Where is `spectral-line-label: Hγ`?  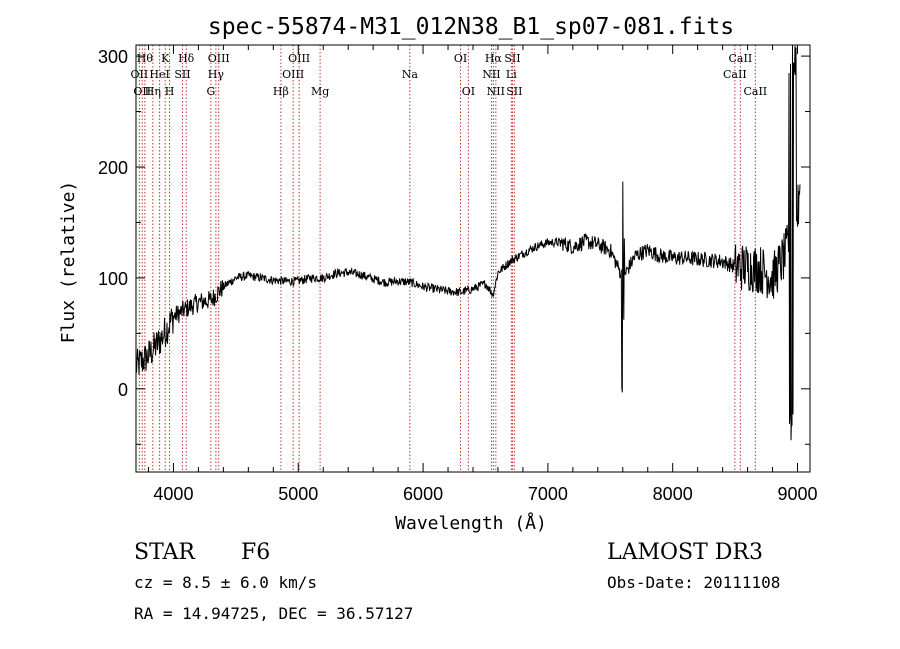 spectral-line-label: Hγ is located at coordinates (216, 74).